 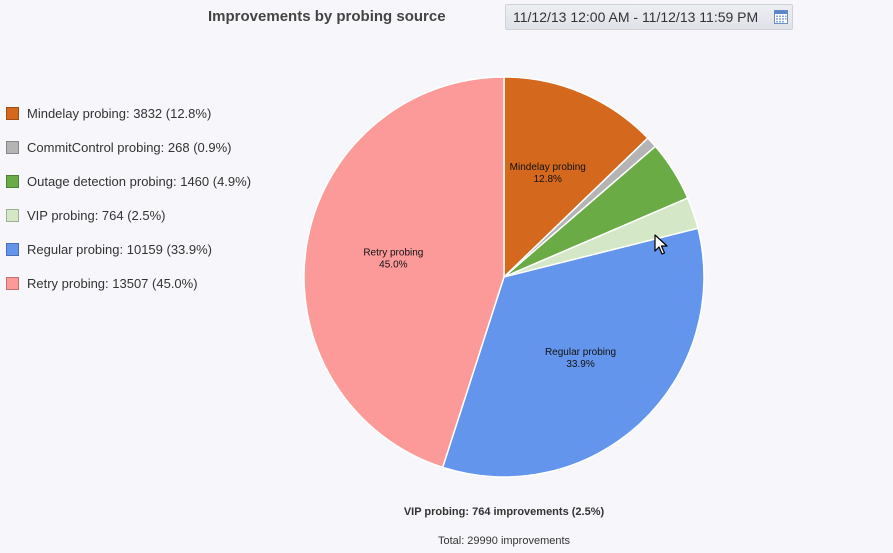 What do you see at coordinates (548, 173) in the screenshot?
I see `slice-label: Mindelay probing 12.8%` at bounding box center [548, 173].